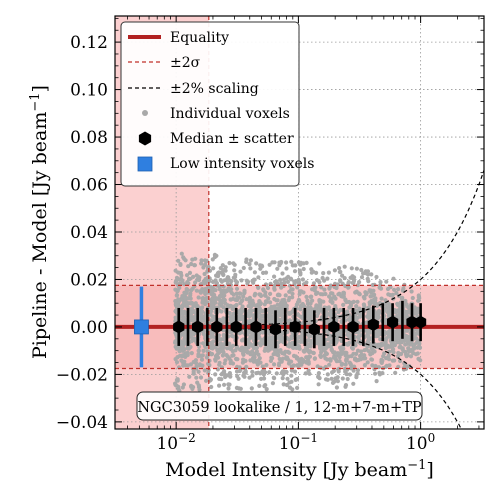  Describe the element at coordinates (89, 233) in the screenshot. I see `y-tick-label: 0.04` at that location.